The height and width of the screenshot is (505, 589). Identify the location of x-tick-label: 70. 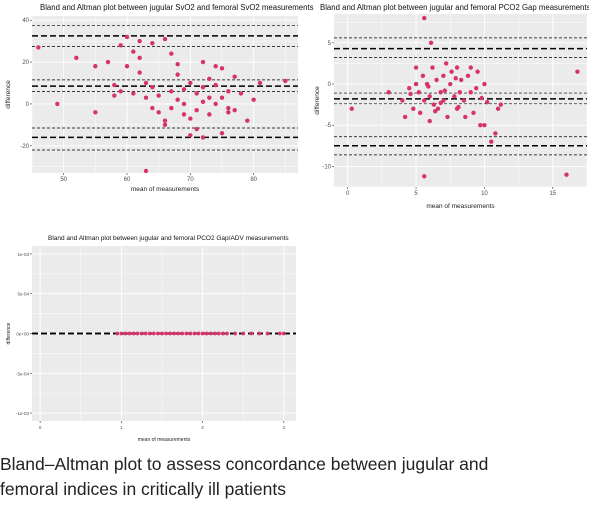
(190, 180).